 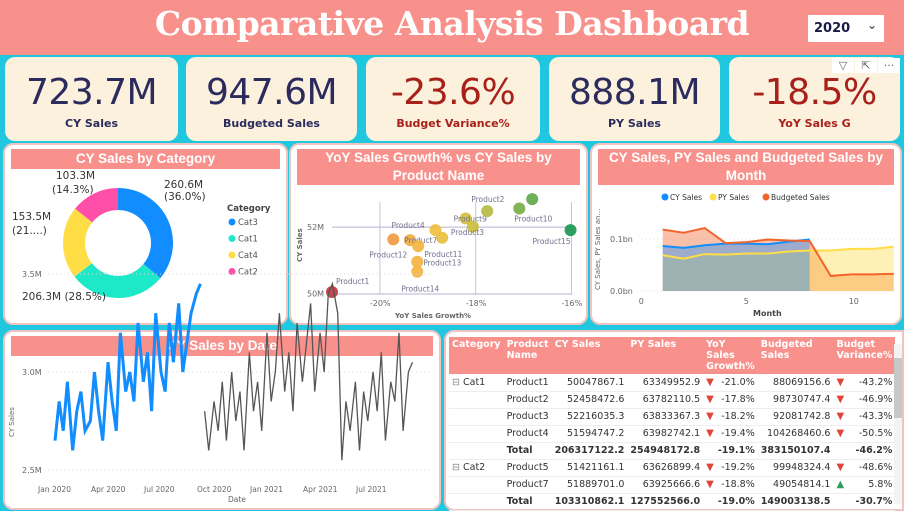 What do you see at coordinates (621, 239) in the screenshot?
I see `y-tick-label: 0.1bn` at bounding box center [621, 239].